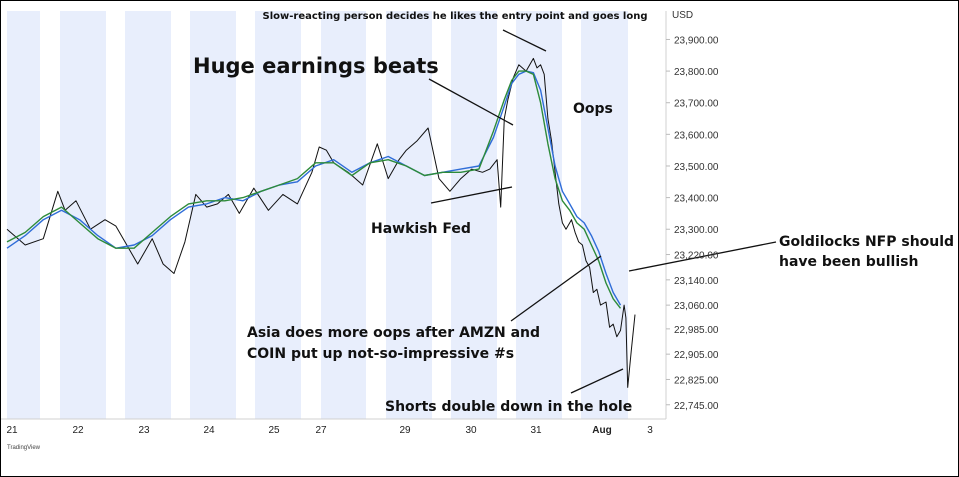 The image size is (959, 477). I want to click on annotation-earnings-beats: Huge earnings beats, so click(316, 66).